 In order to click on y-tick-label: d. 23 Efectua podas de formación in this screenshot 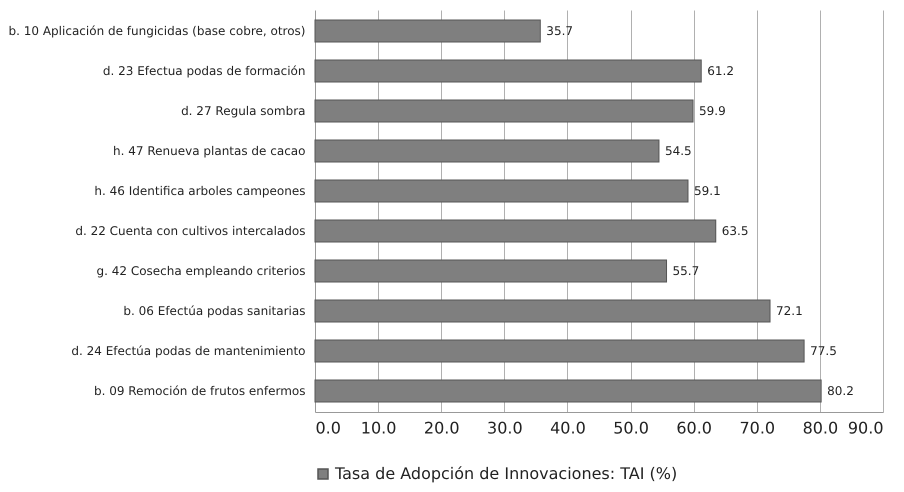, I will do `click(204, 71)`.